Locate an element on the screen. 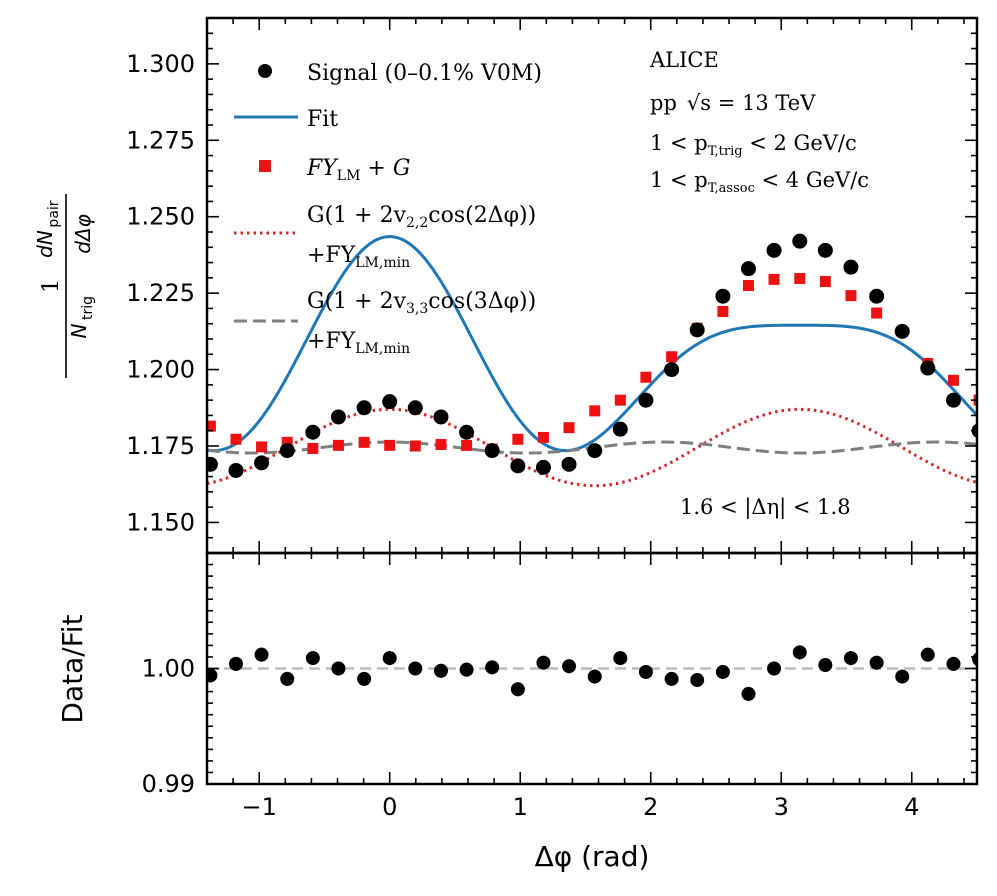 The image size is (997, 896). x-tick-label: 1 is located at coordinates (520, 807).